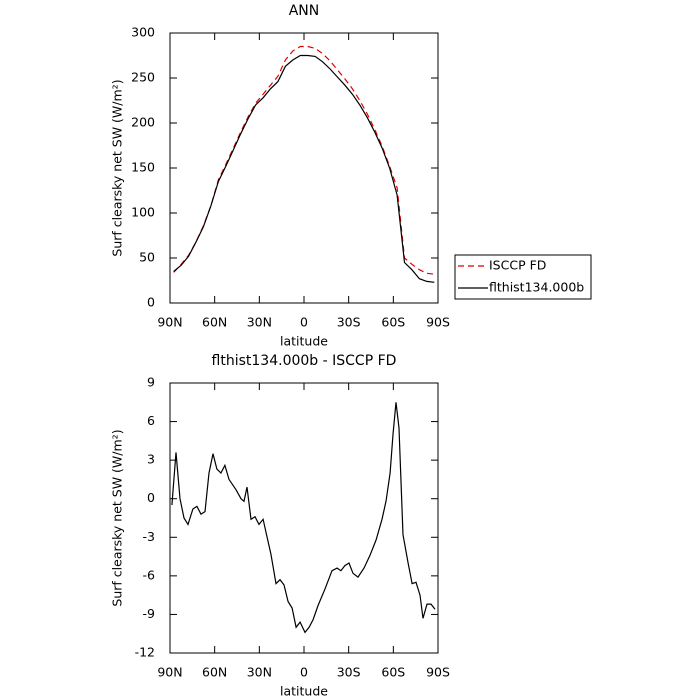 The height and width of the screenshot is (700, 700). Describe the element at coordinates (151, 420) in the screenshot. I see `y-tick-label: 6` at that location.